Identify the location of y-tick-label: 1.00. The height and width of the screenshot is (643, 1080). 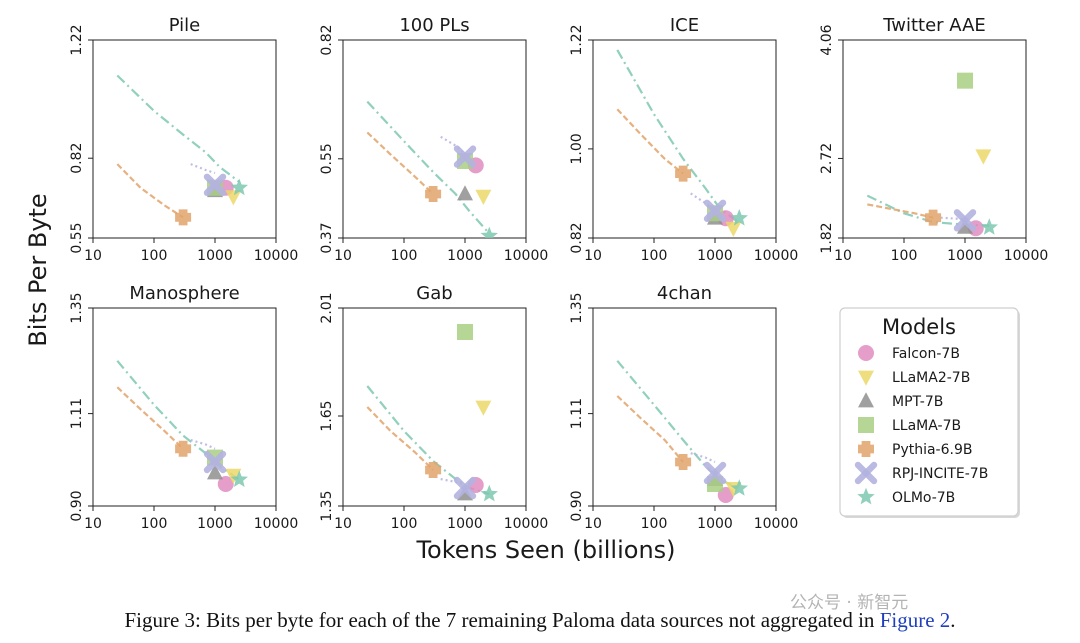
(577, 148).